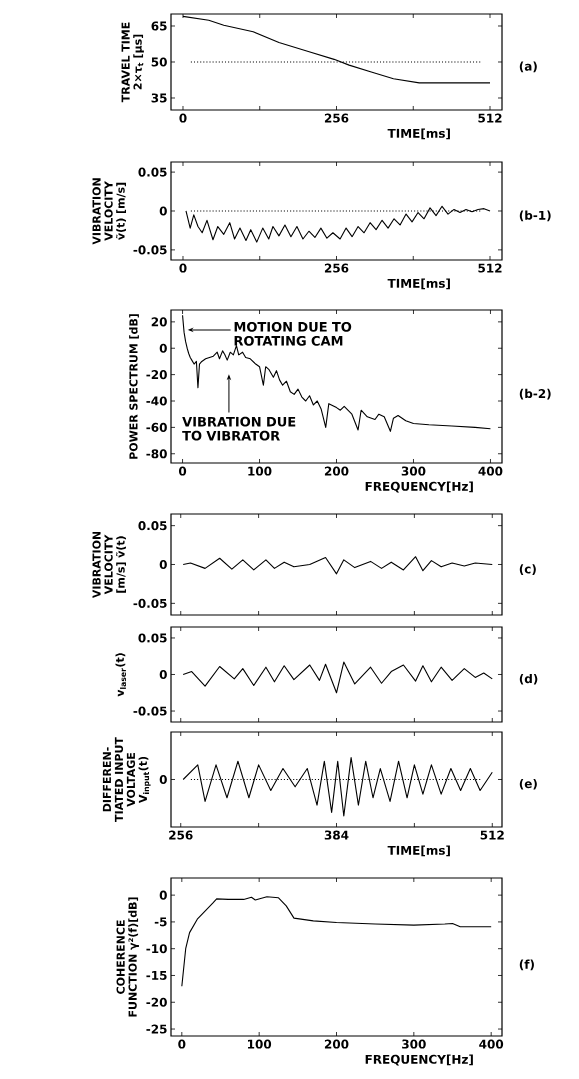 The image size is (579, 1079). Describe the element at coordinates (156, 454) in the screenshot. I see `y-tick-label: -80` at that location.